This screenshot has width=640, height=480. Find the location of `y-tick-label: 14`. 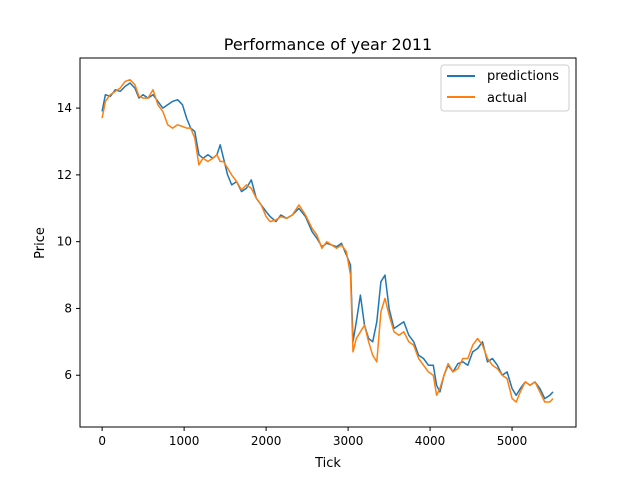

y-tick-label: 14 is located at coordinates (64, 108).